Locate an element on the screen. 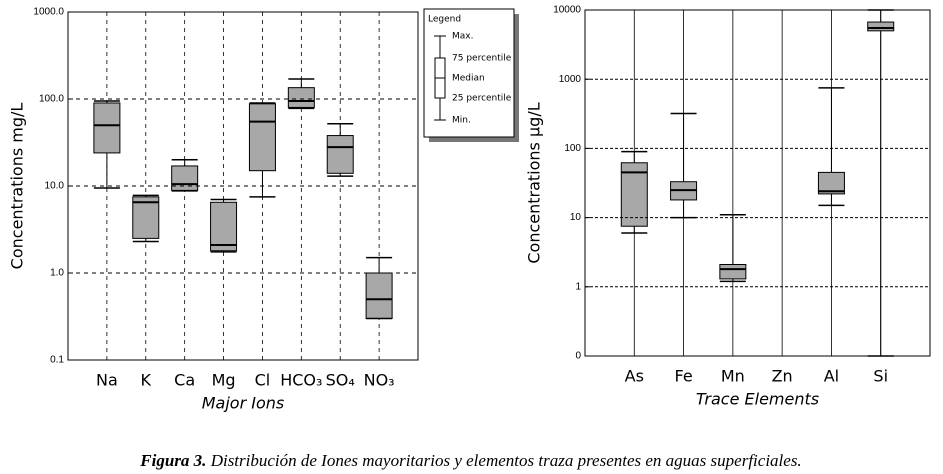 This screenshot has height=474, width=943. x-axis-label: Major Ions is located at coordinates (243, 403).